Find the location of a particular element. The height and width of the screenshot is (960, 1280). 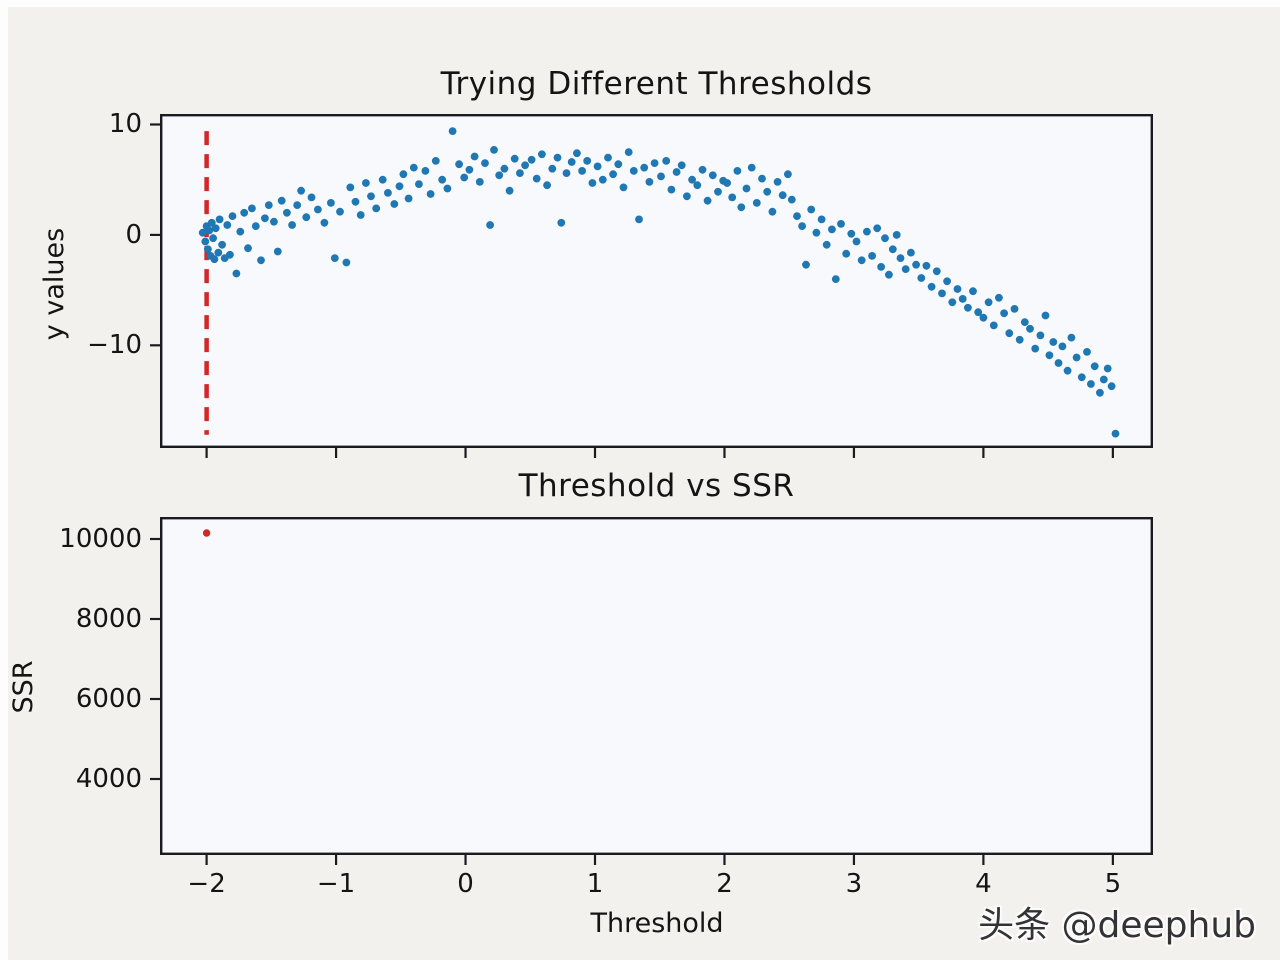

top-edge-strip is located at coordinates (640, 3).